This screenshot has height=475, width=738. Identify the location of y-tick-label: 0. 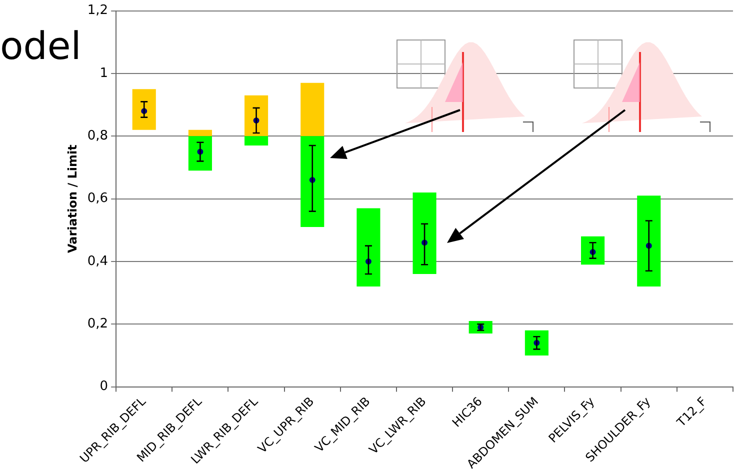
(104, 386).